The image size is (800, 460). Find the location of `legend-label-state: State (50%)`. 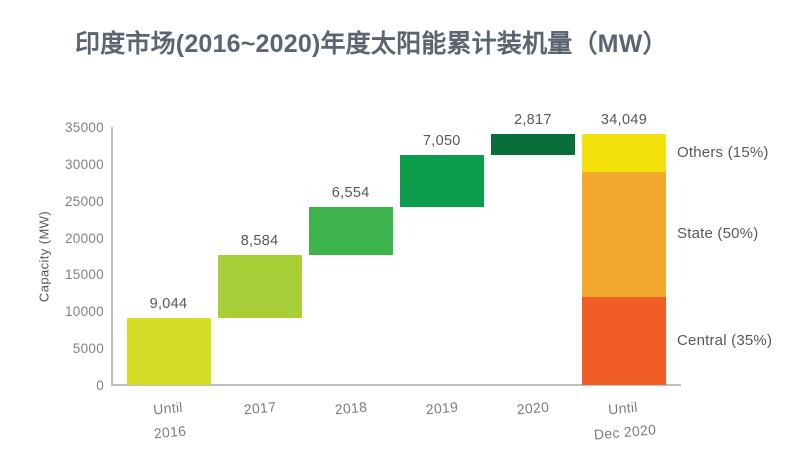

legend-label-state: State (50%) is located at coordinates (718, 234).